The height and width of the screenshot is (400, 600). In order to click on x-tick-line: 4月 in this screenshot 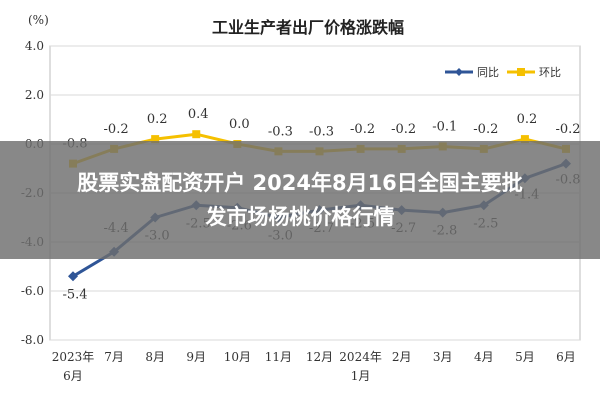, I will do `click(484, 357)`.